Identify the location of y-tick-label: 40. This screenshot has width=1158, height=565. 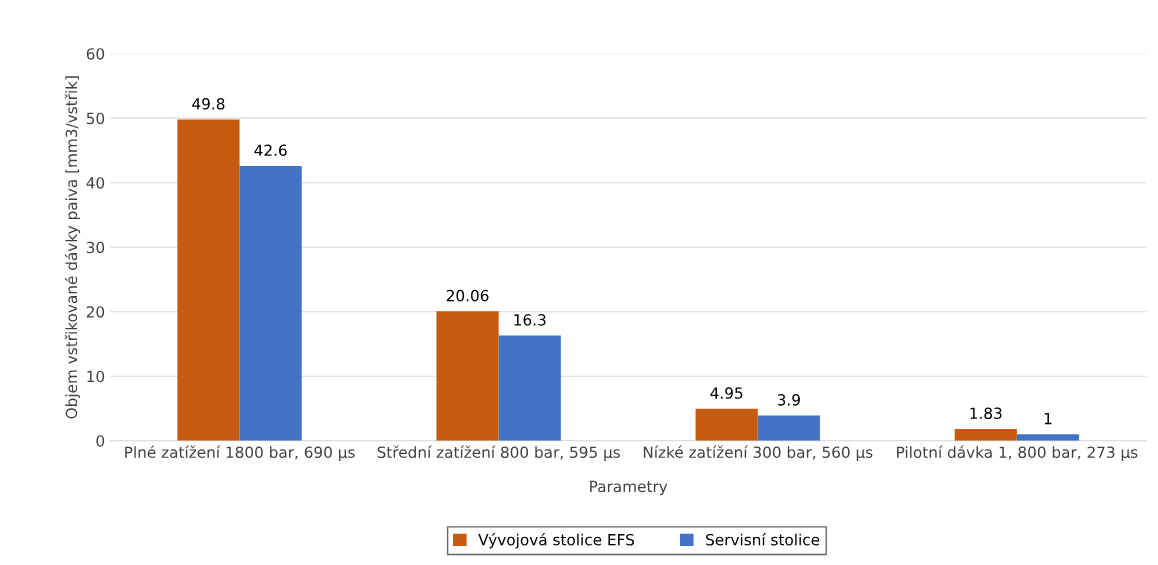
(95, 183).